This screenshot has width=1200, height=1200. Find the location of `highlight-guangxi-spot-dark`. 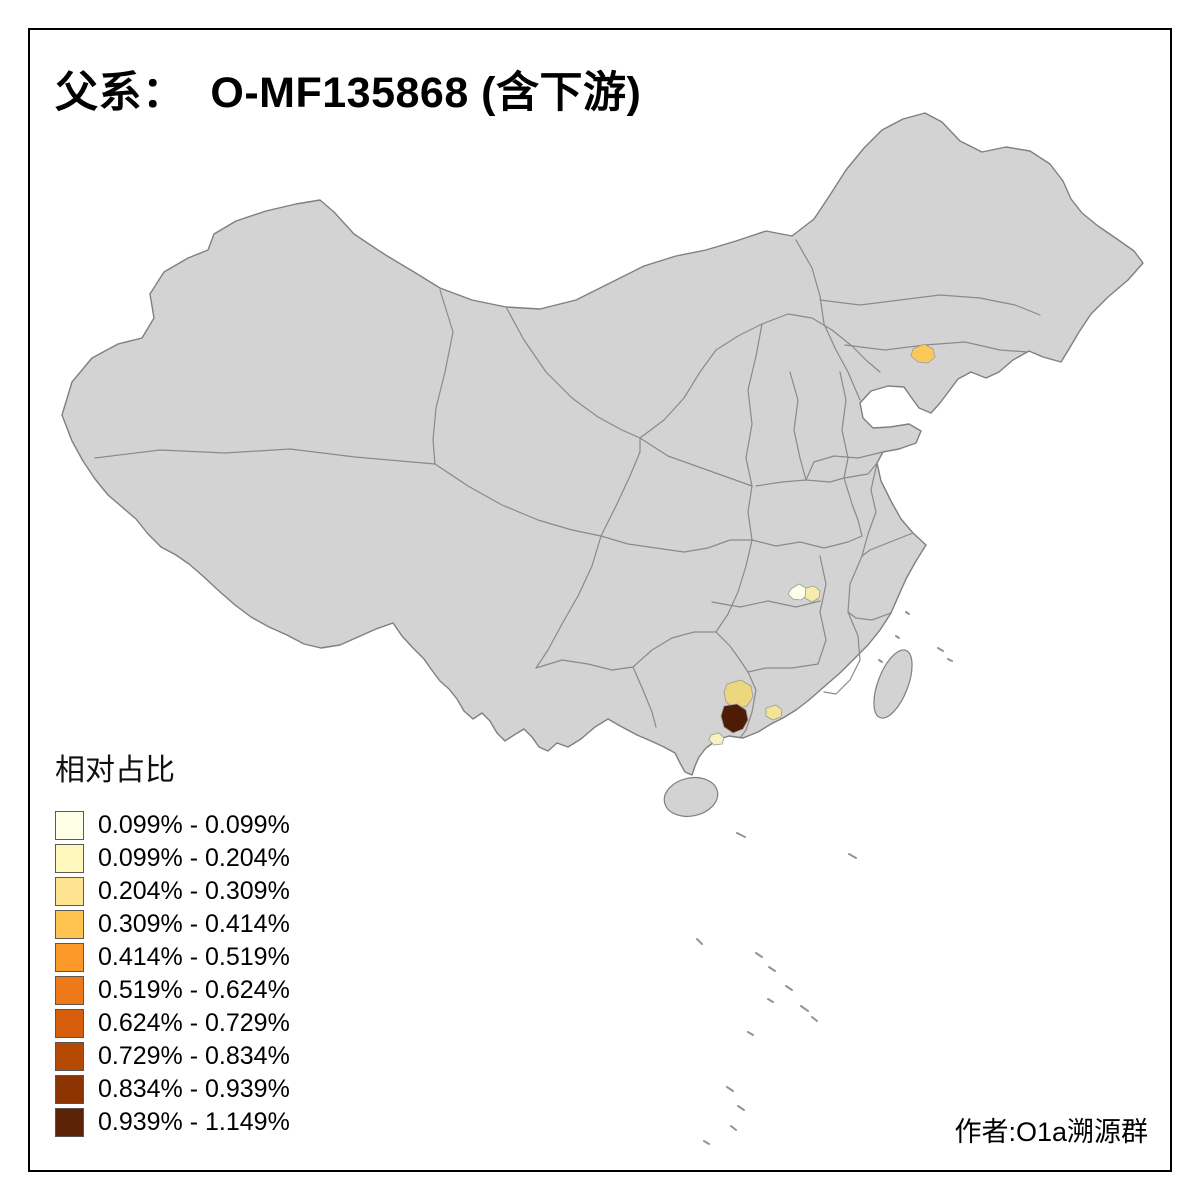

highlight-guangxi-spot-dark is located at coordinates (734, 718).